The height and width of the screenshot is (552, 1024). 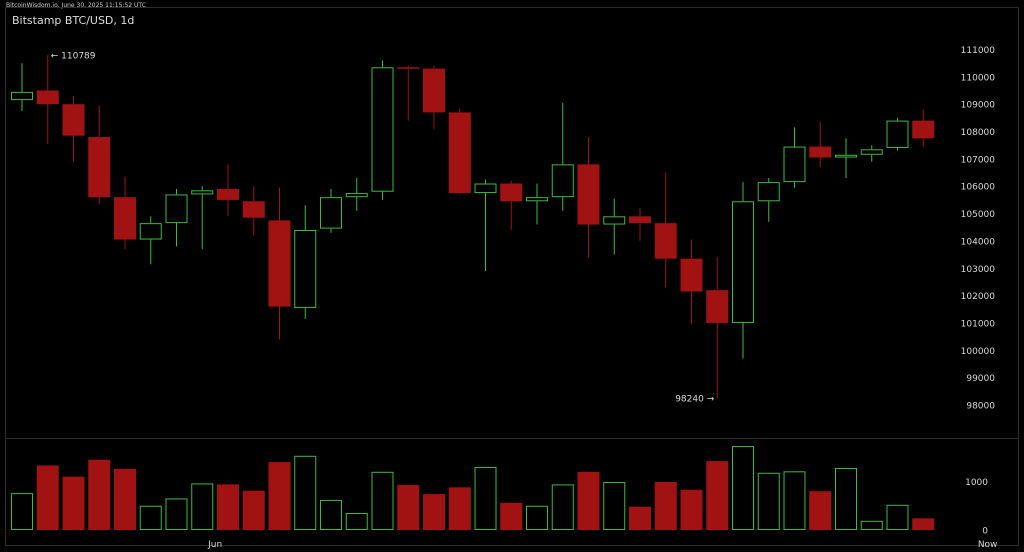 What do you see at coordinates (978, 297) in the screenshot?
I see `price-tick-label: 102000` at bounding box center [978, 297].